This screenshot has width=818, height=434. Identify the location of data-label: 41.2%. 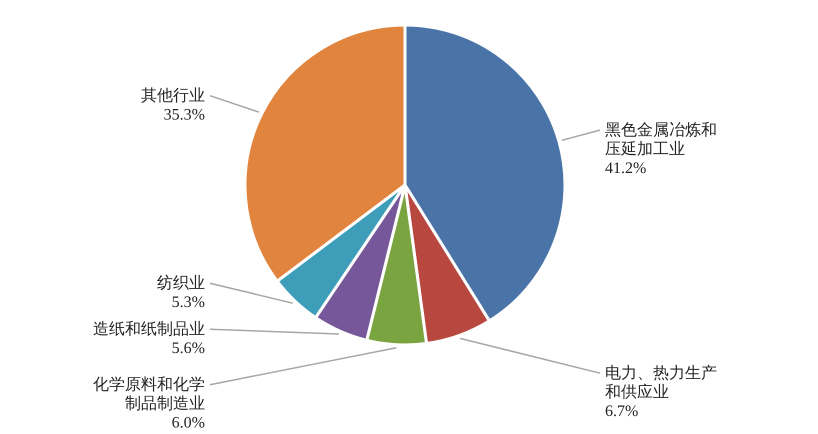
(625, 169).